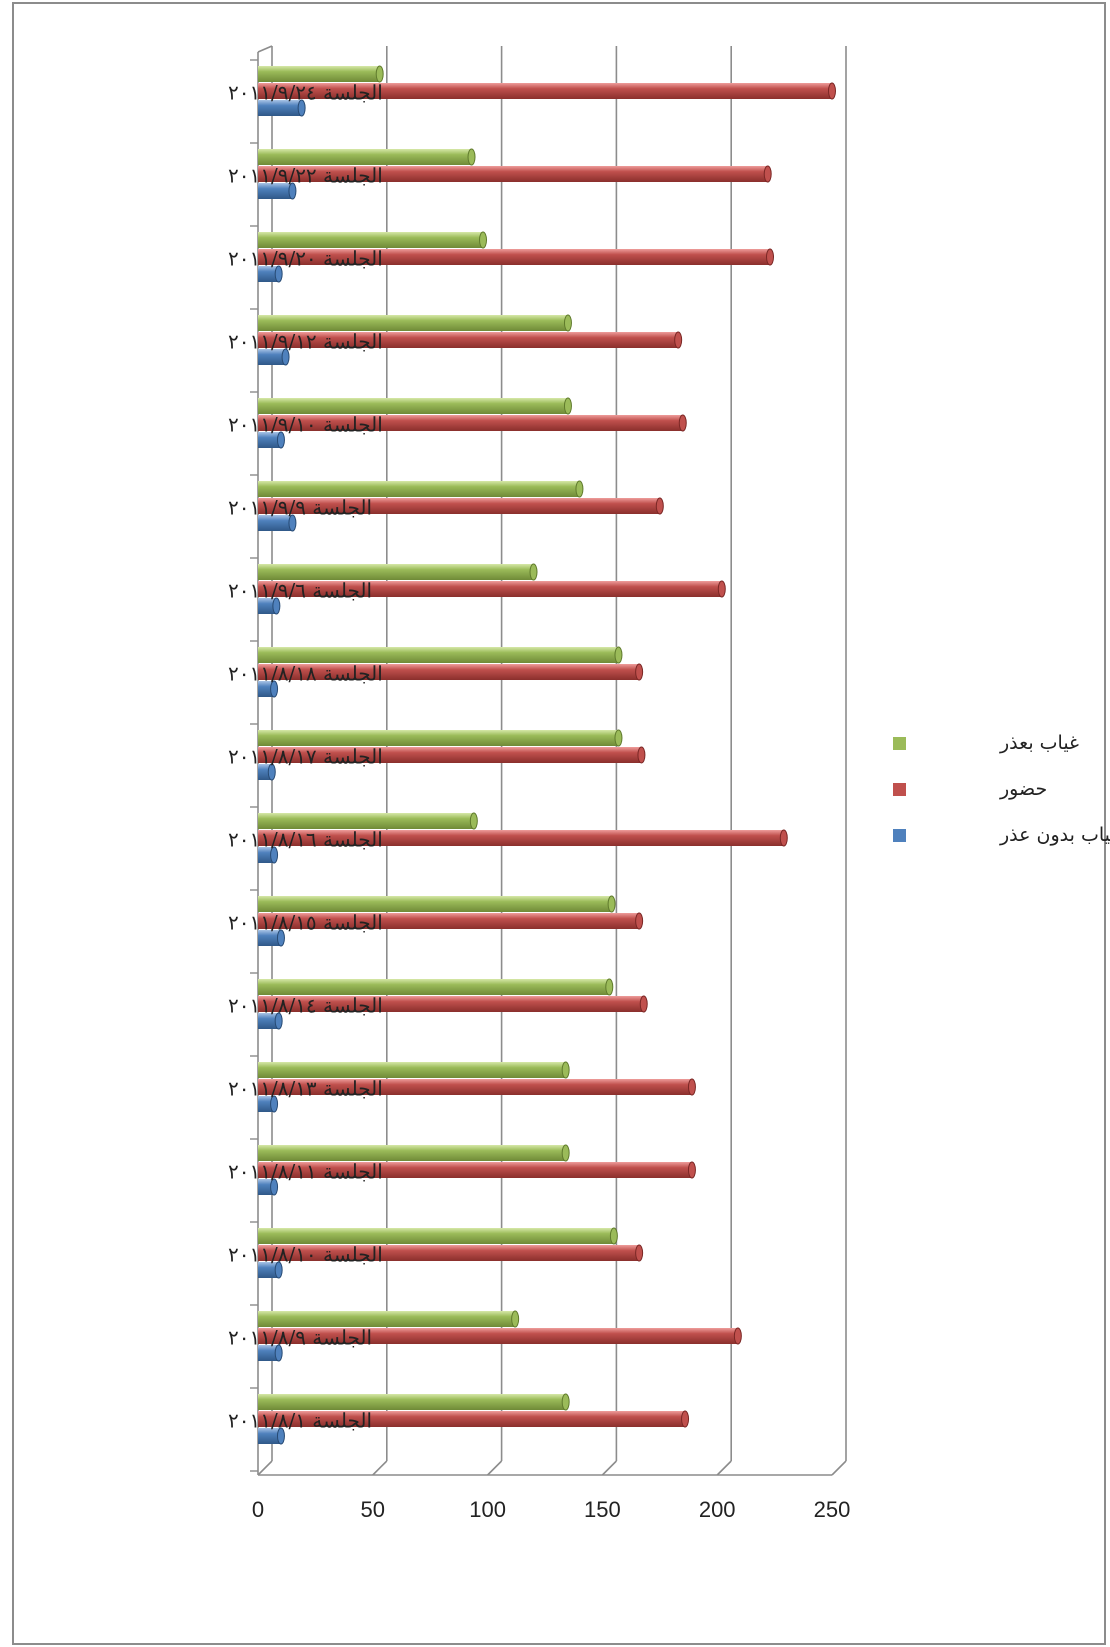 Image resolution: width=1110 pixels, height=1647 pixels. What do you see at coordinates (986, 743) in the screenshot?
I see `legend-item: غياب بعذر` at bounding box center [986, 743].